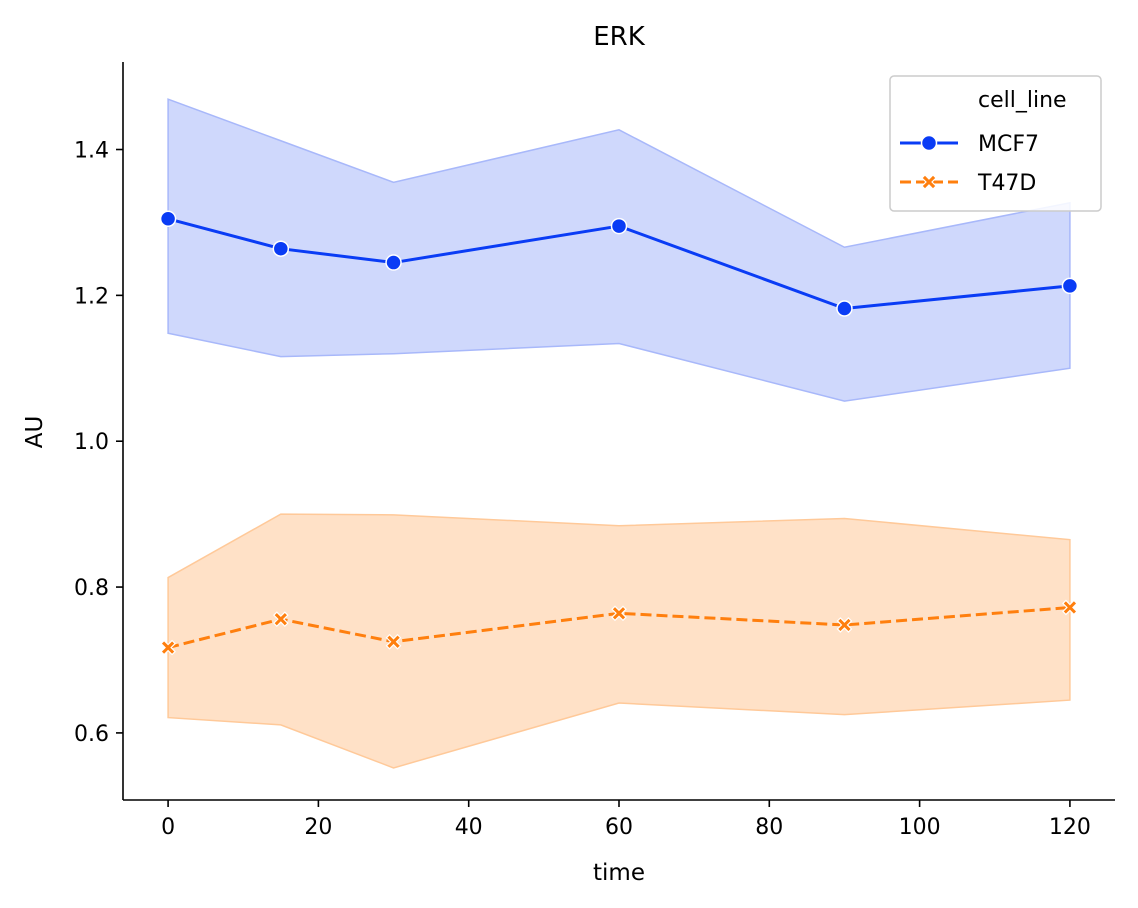 The width and height of the screenshot is (1138, 908). I want to click on y-tick-label: 1.2, so click(91, 296).